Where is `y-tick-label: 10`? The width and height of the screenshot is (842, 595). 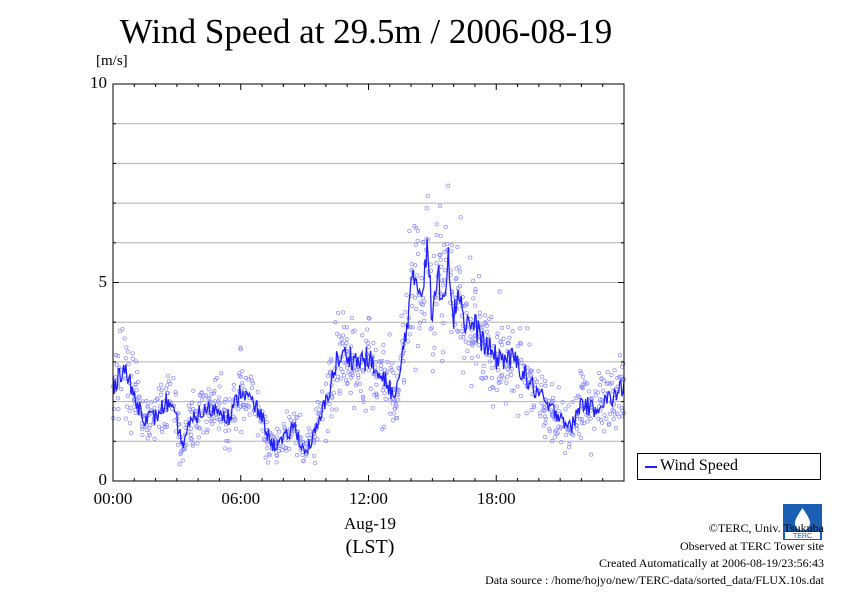
y-tick-label: 10 is located at coordinates (98, 82).